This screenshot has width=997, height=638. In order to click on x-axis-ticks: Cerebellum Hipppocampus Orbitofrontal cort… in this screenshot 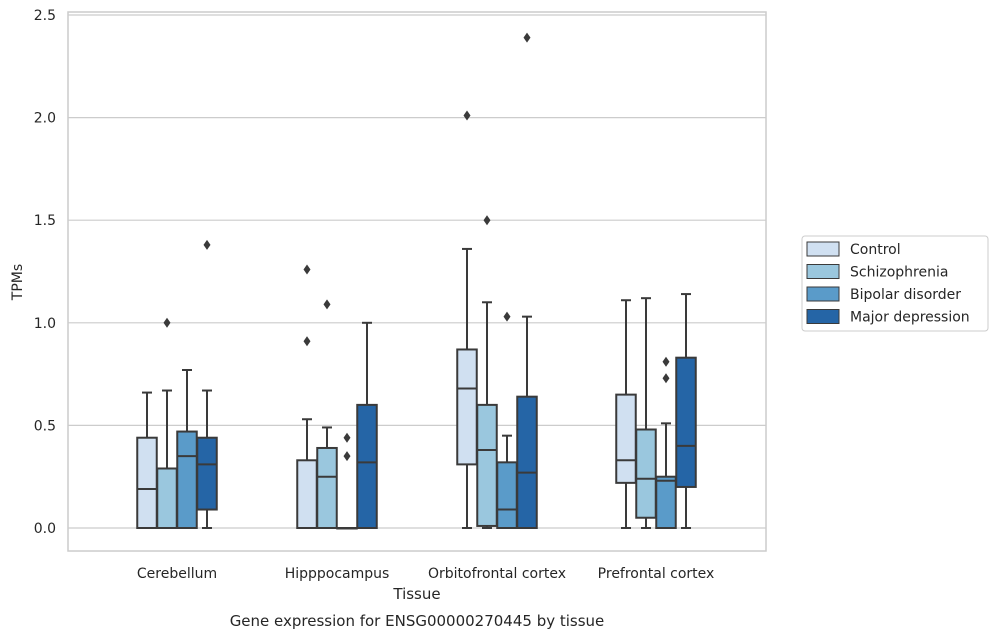, I will do `click(425, 574)`.